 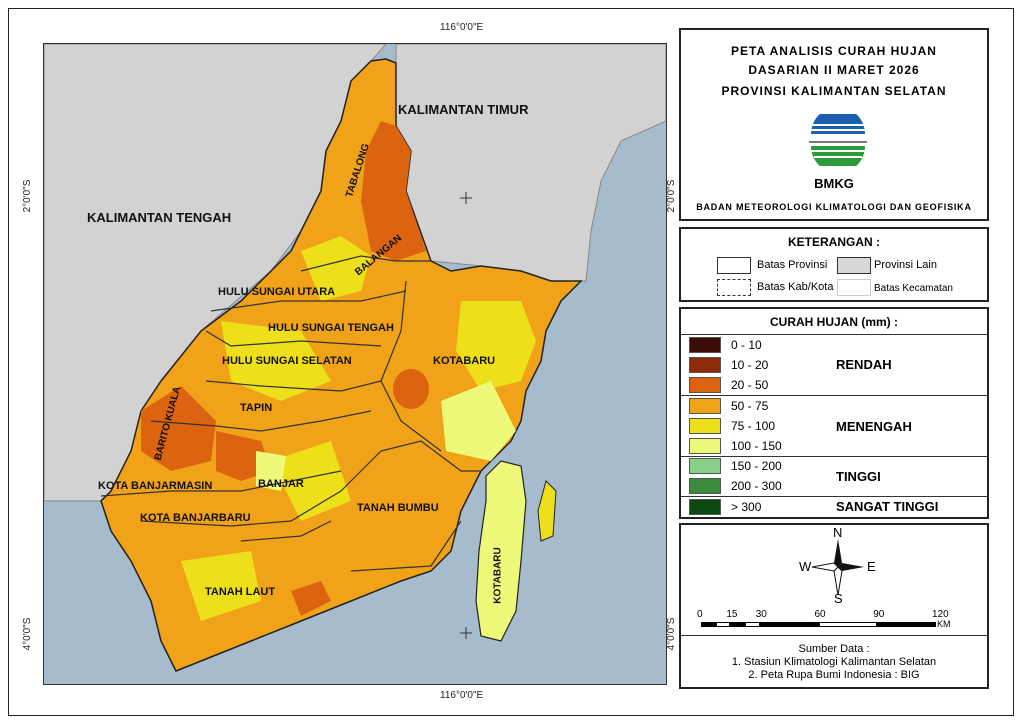 I want to click on scale-tick: 60, so click(x=820, y=614).